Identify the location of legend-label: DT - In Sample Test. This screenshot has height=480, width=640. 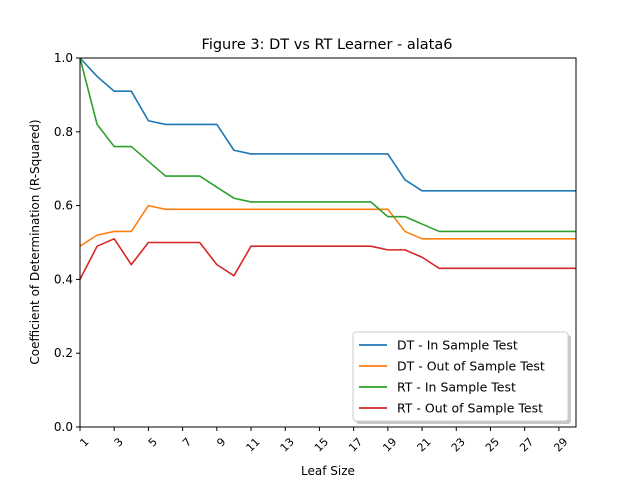
(457, 345).